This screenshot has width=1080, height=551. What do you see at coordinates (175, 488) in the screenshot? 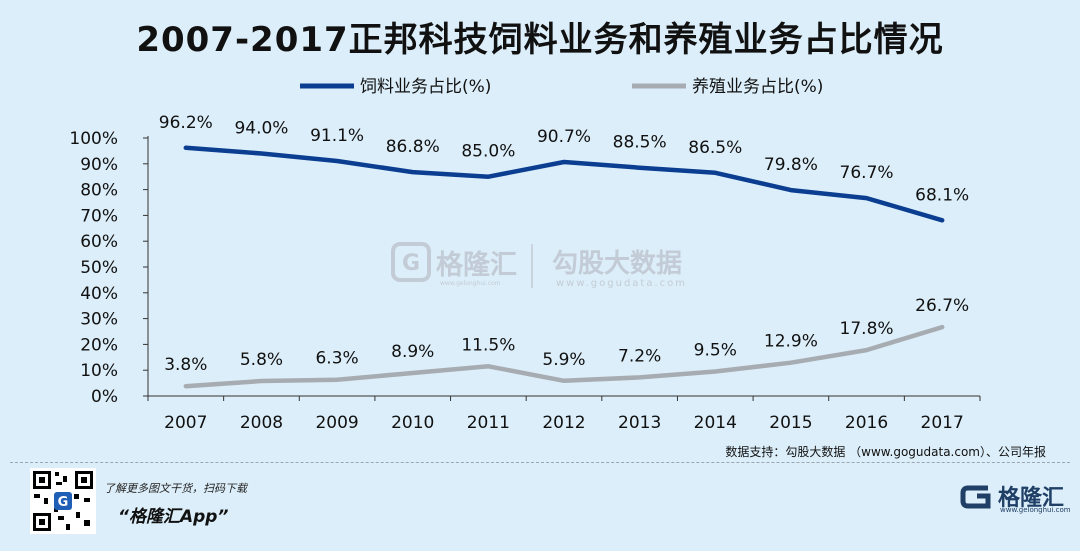
I see `promo-line: 了解更多图文干货，扫码下载` at bounding box center [175, 488].